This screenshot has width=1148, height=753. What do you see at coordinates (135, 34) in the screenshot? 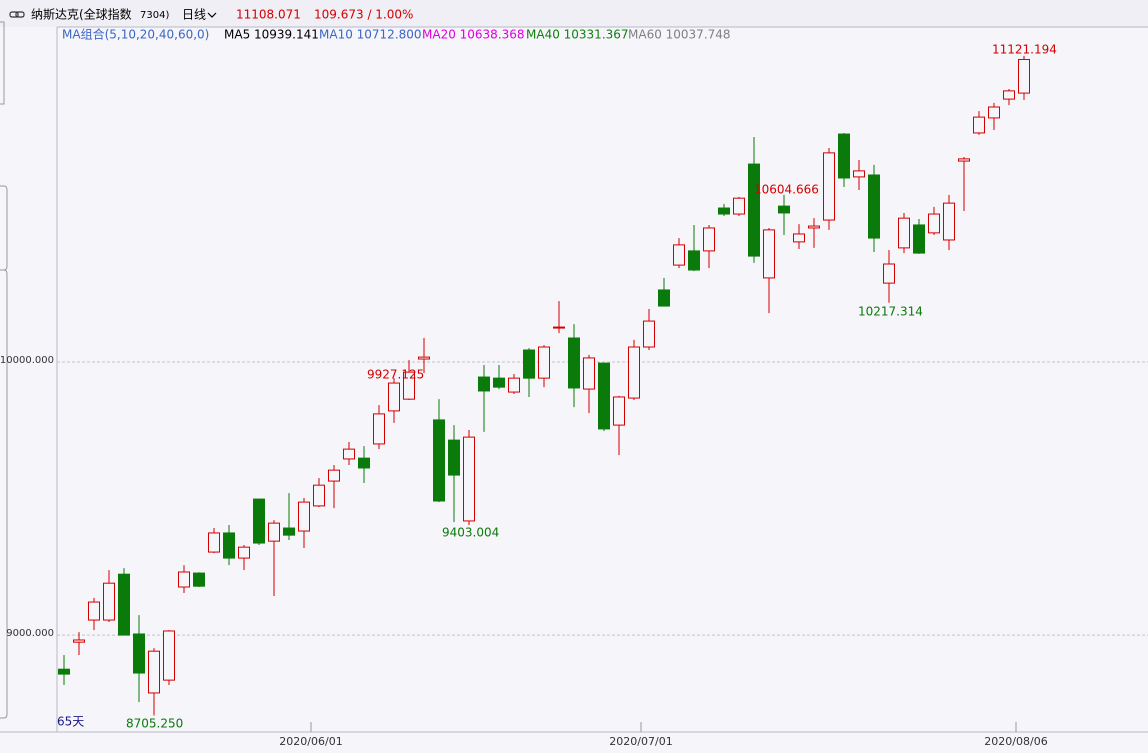
I see `ma-legend-item: MA组合(5,10,20,40,60,0)` at bounding box center [135, 34].